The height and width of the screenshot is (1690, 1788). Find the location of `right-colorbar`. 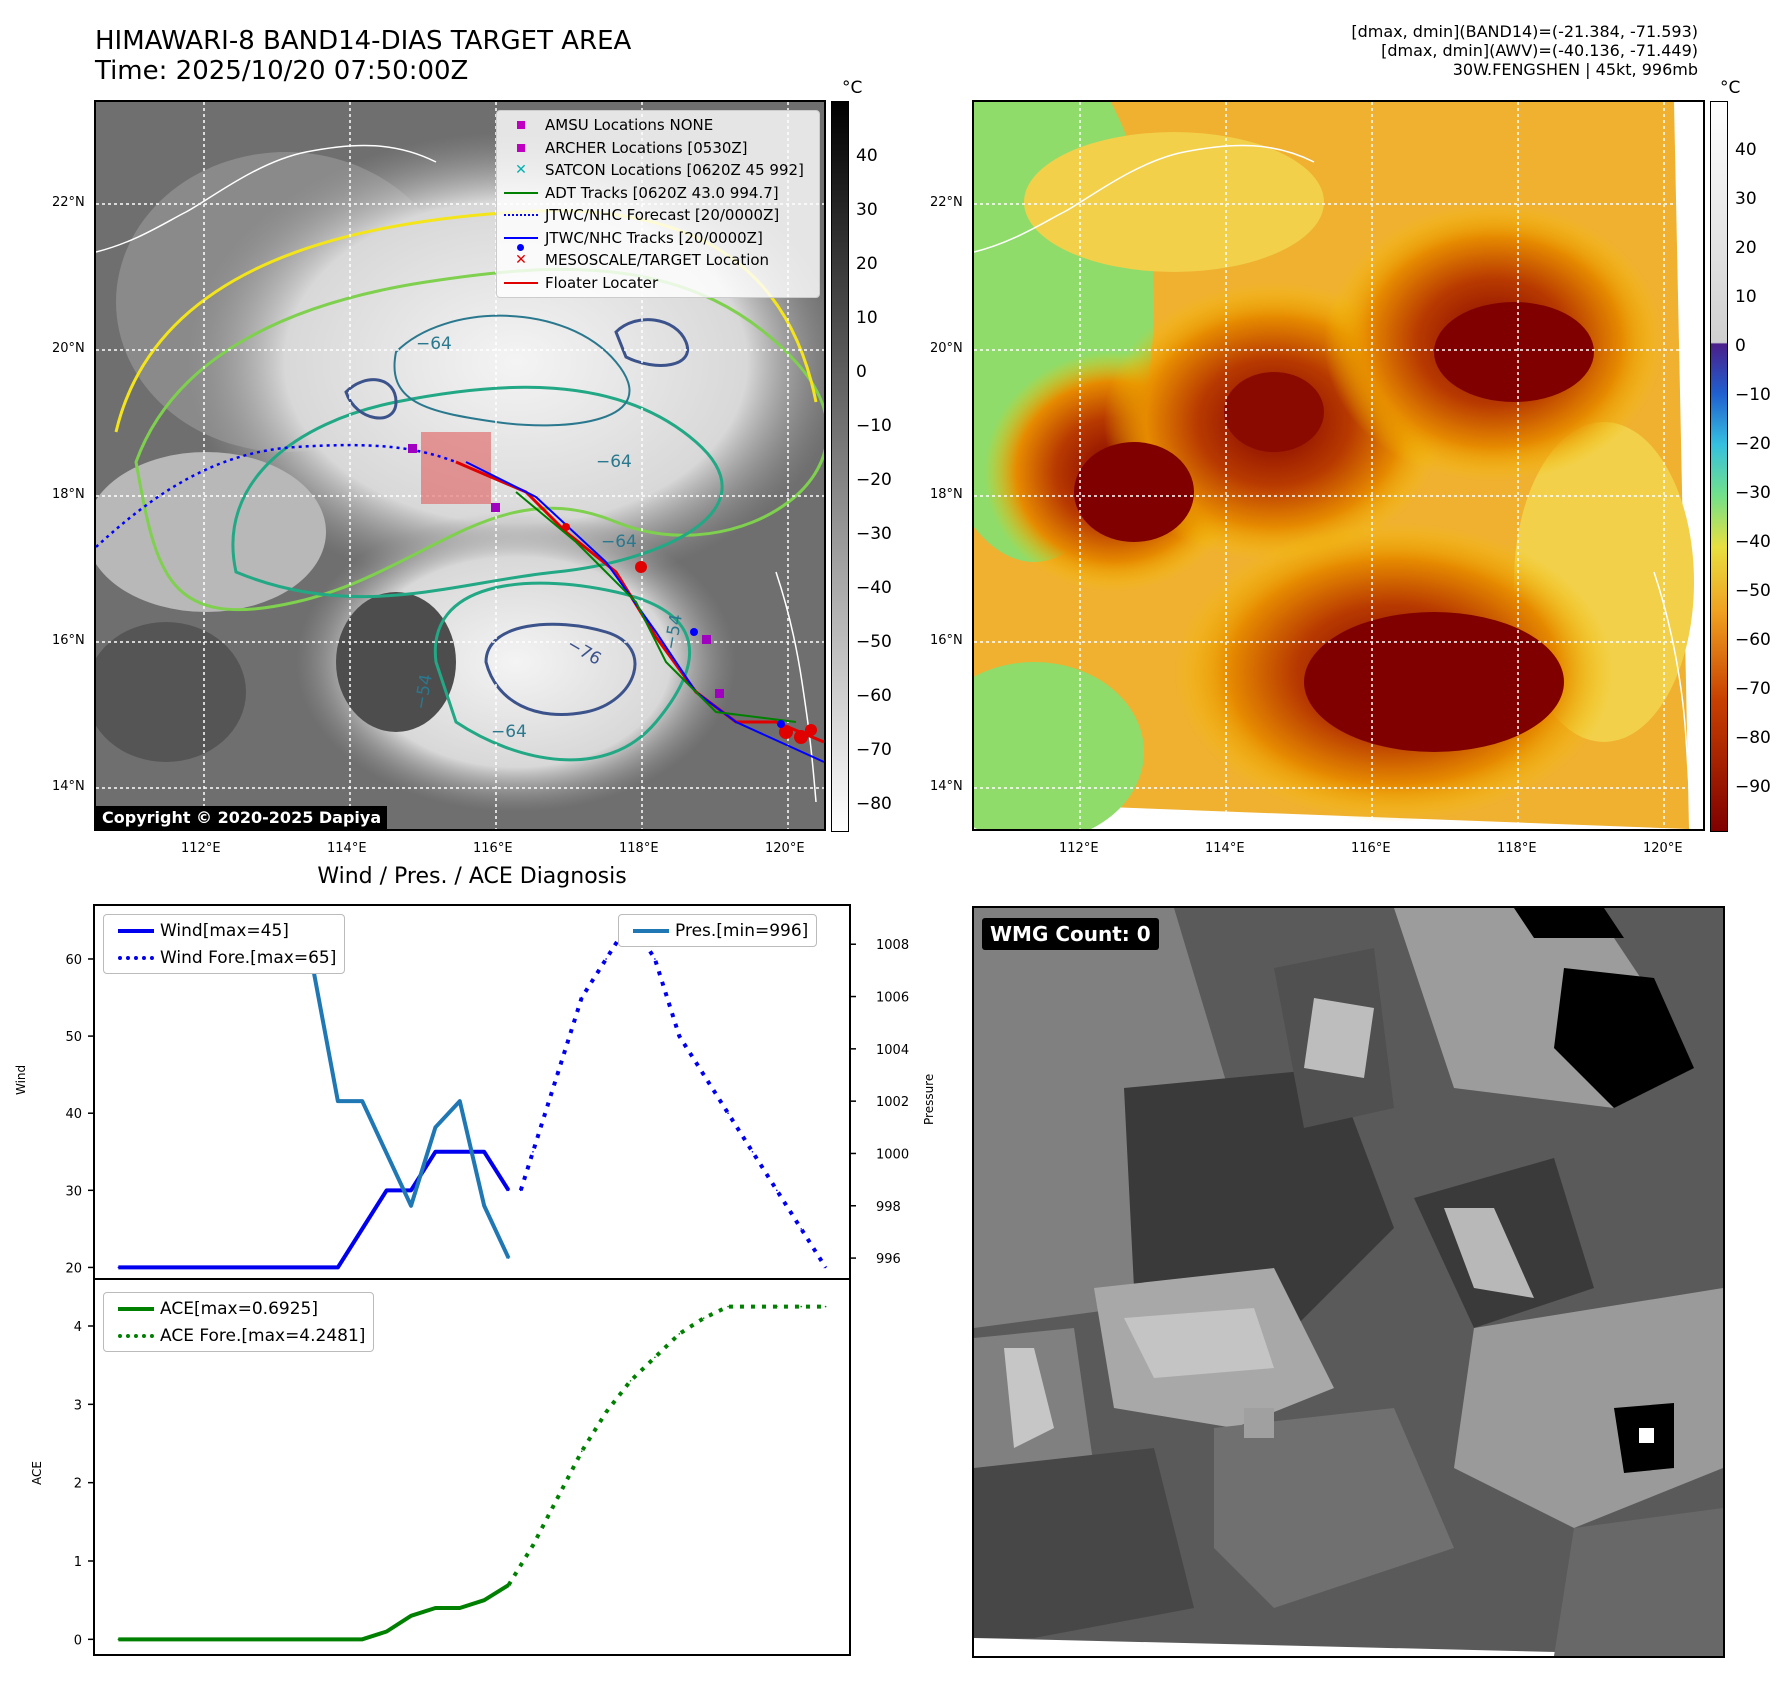

right-colorbar is located at coordinates (1719, 466).